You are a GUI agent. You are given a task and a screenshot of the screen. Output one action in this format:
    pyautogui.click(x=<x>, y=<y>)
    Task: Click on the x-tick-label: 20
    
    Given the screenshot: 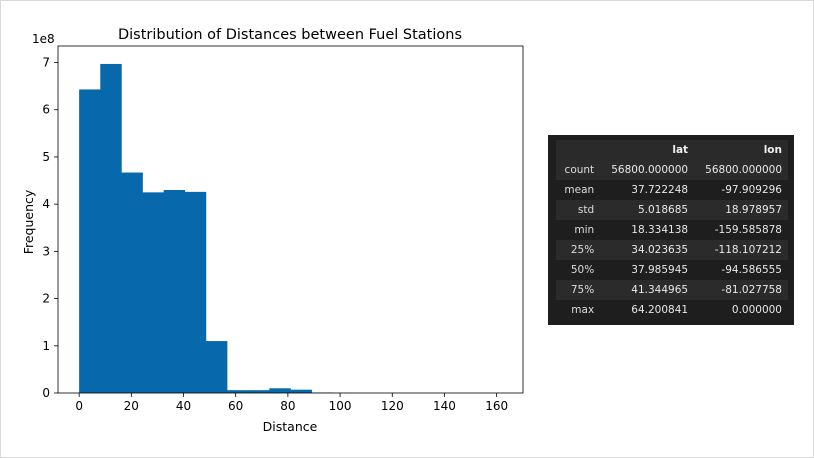 What is the action you would take?
    pyautogui.click(x=131, y=406)
    